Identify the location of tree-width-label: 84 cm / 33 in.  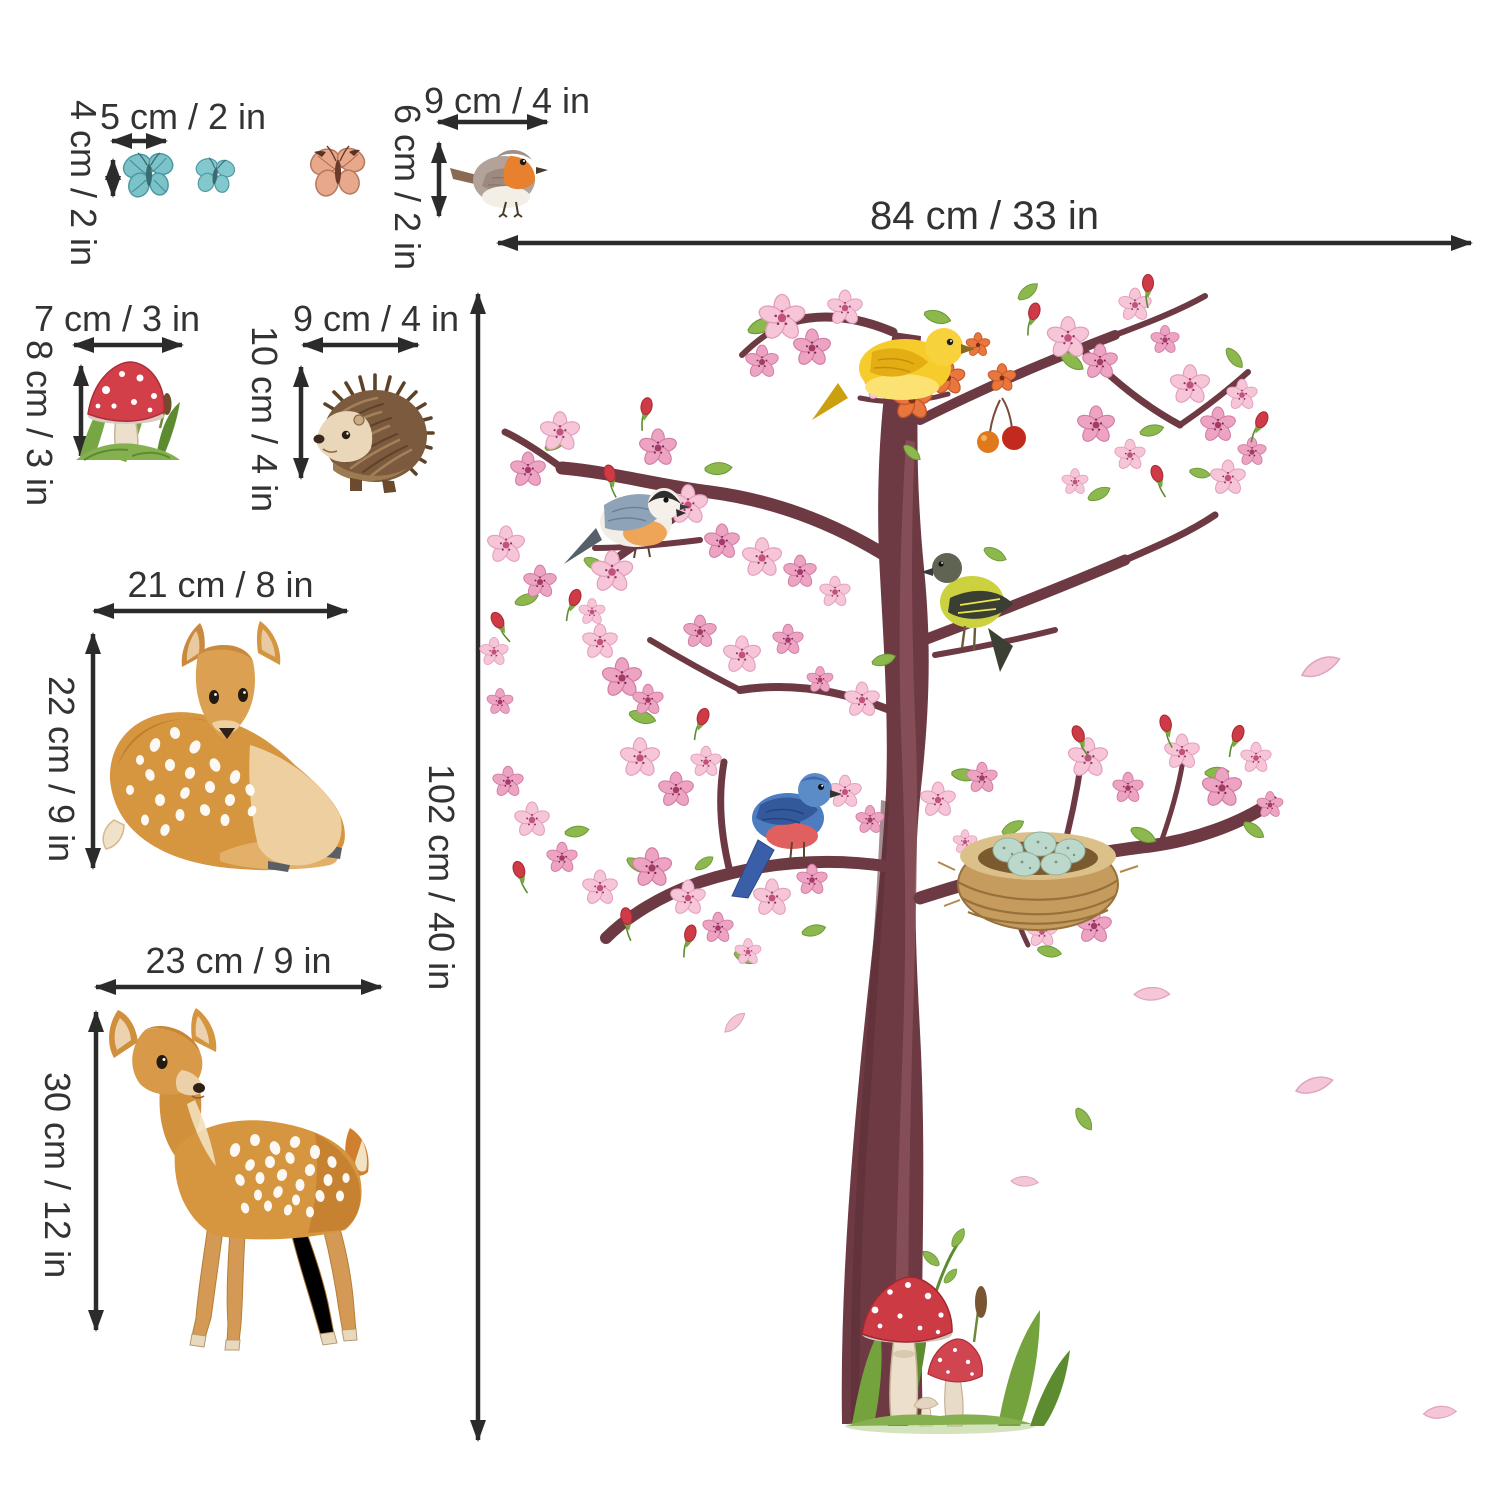
(984, 216).